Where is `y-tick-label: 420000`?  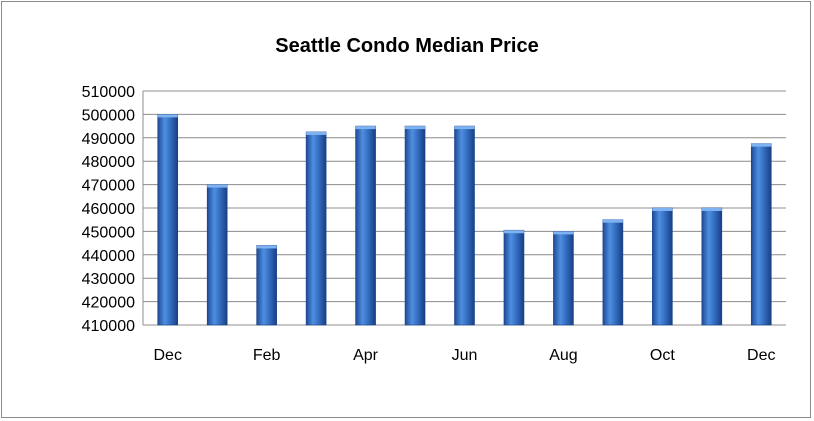
y-tick-label: 420000 is located at coordinates (108, 303).